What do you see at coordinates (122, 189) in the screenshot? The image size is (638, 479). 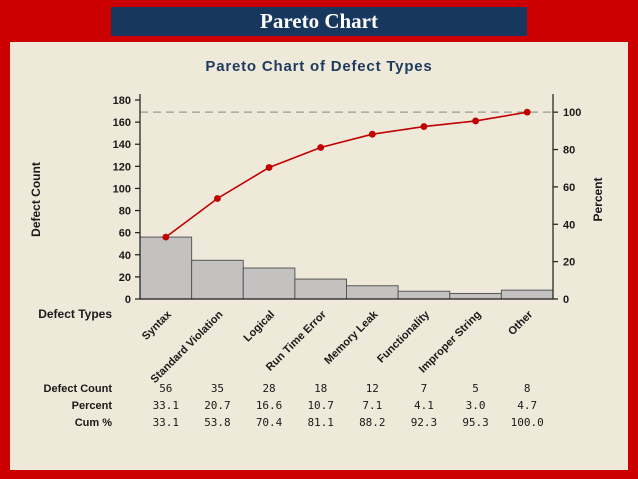 I see `left-tick-label: 100` at bounding box center [122, 189].